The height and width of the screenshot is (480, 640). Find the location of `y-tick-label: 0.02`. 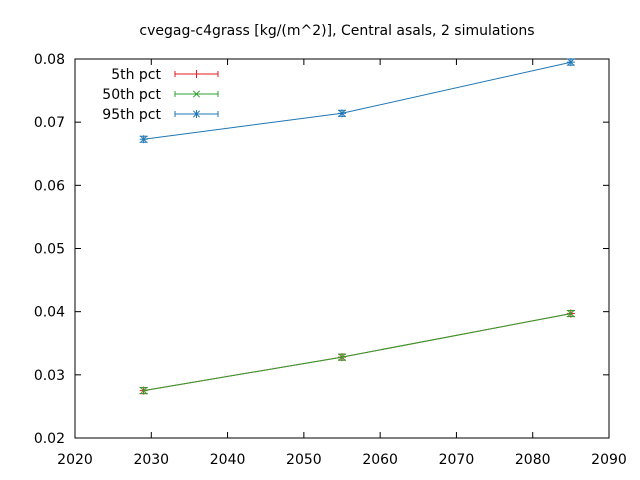

y-tick-label: 0.02 is located at coordinates (49, 439).